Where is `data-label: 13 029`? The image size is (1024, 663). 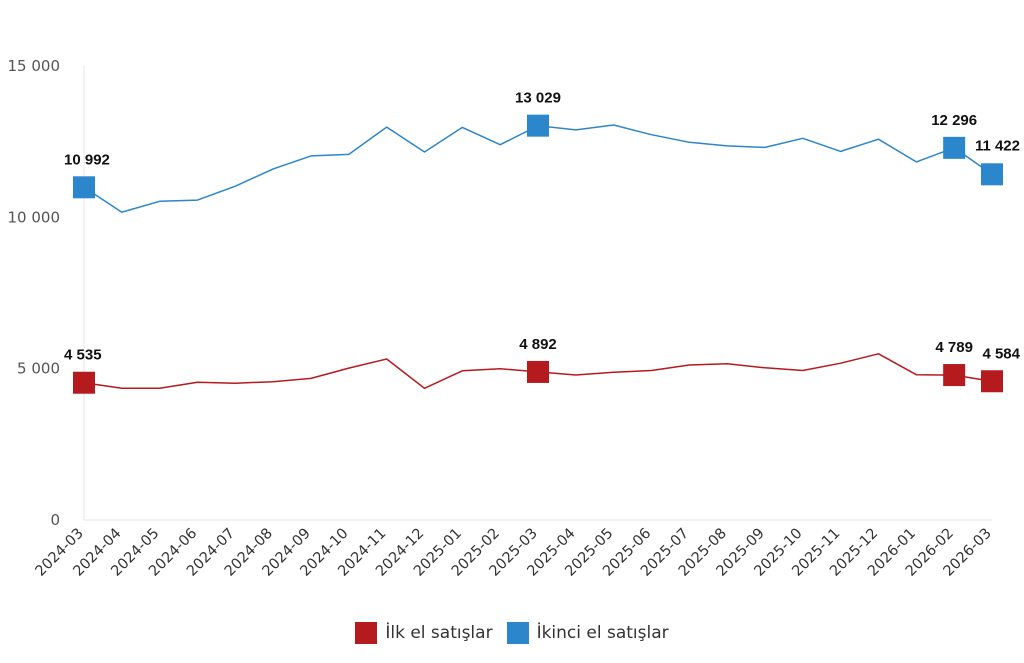
data-label: 13 029 is located at coordinates (538, 98).